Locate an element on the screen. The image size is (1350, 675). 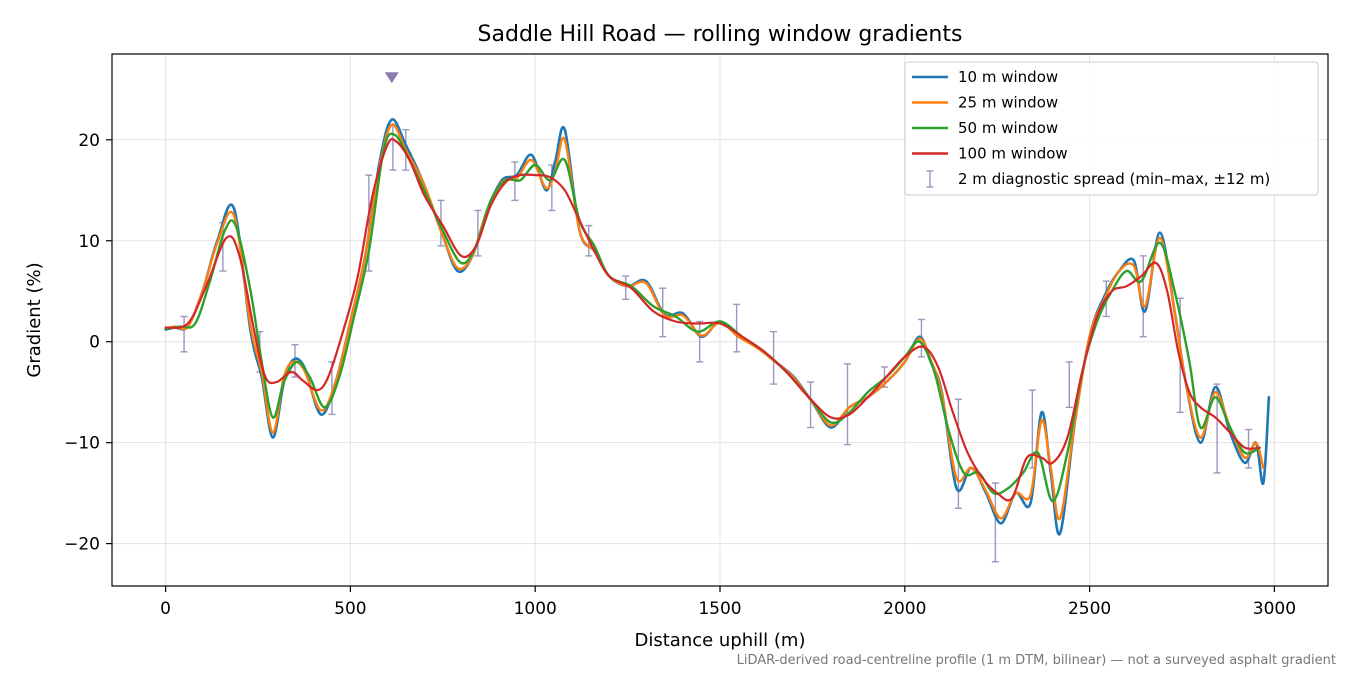
x-tick-label: 2000 is located at coordinates (904, 609).